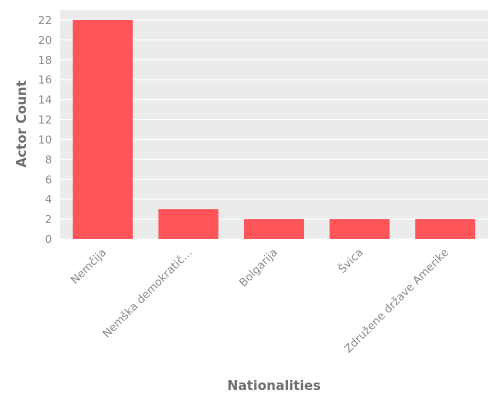  I want to click on y-tick-label: 12, so click(45, 120).